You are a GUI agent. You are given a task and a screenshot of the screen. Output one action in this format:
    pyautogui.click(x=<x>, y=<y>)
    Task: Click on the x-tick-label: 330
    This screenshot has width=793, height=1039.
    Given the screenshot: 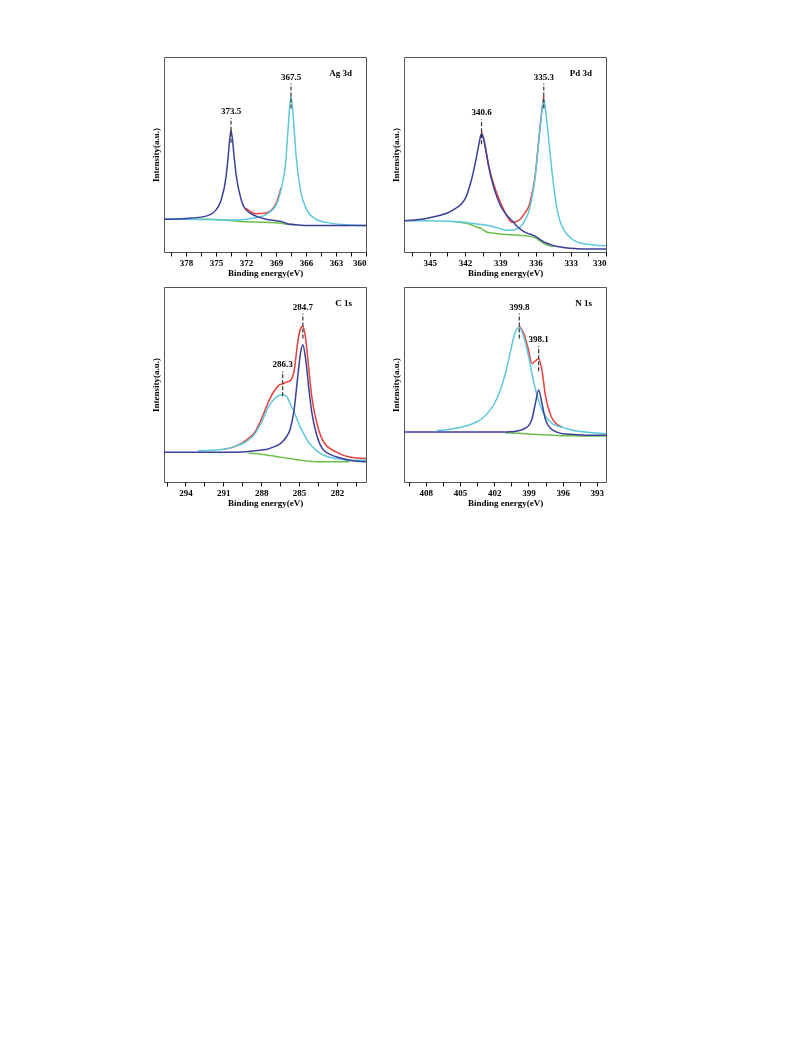 What is the action you would take?
    pyautogui.click(x=600, y=262)
    